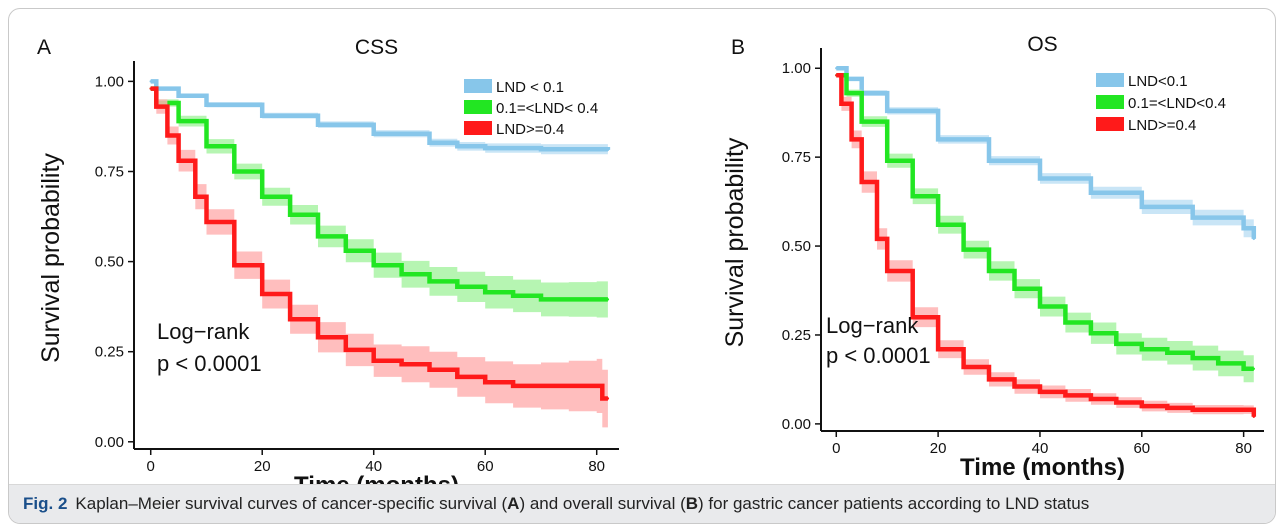  What do you see at coordinates (530, 87) in the screenshot?
I see `legend-label: LND < 0.1` at bounding box center [530, 87].